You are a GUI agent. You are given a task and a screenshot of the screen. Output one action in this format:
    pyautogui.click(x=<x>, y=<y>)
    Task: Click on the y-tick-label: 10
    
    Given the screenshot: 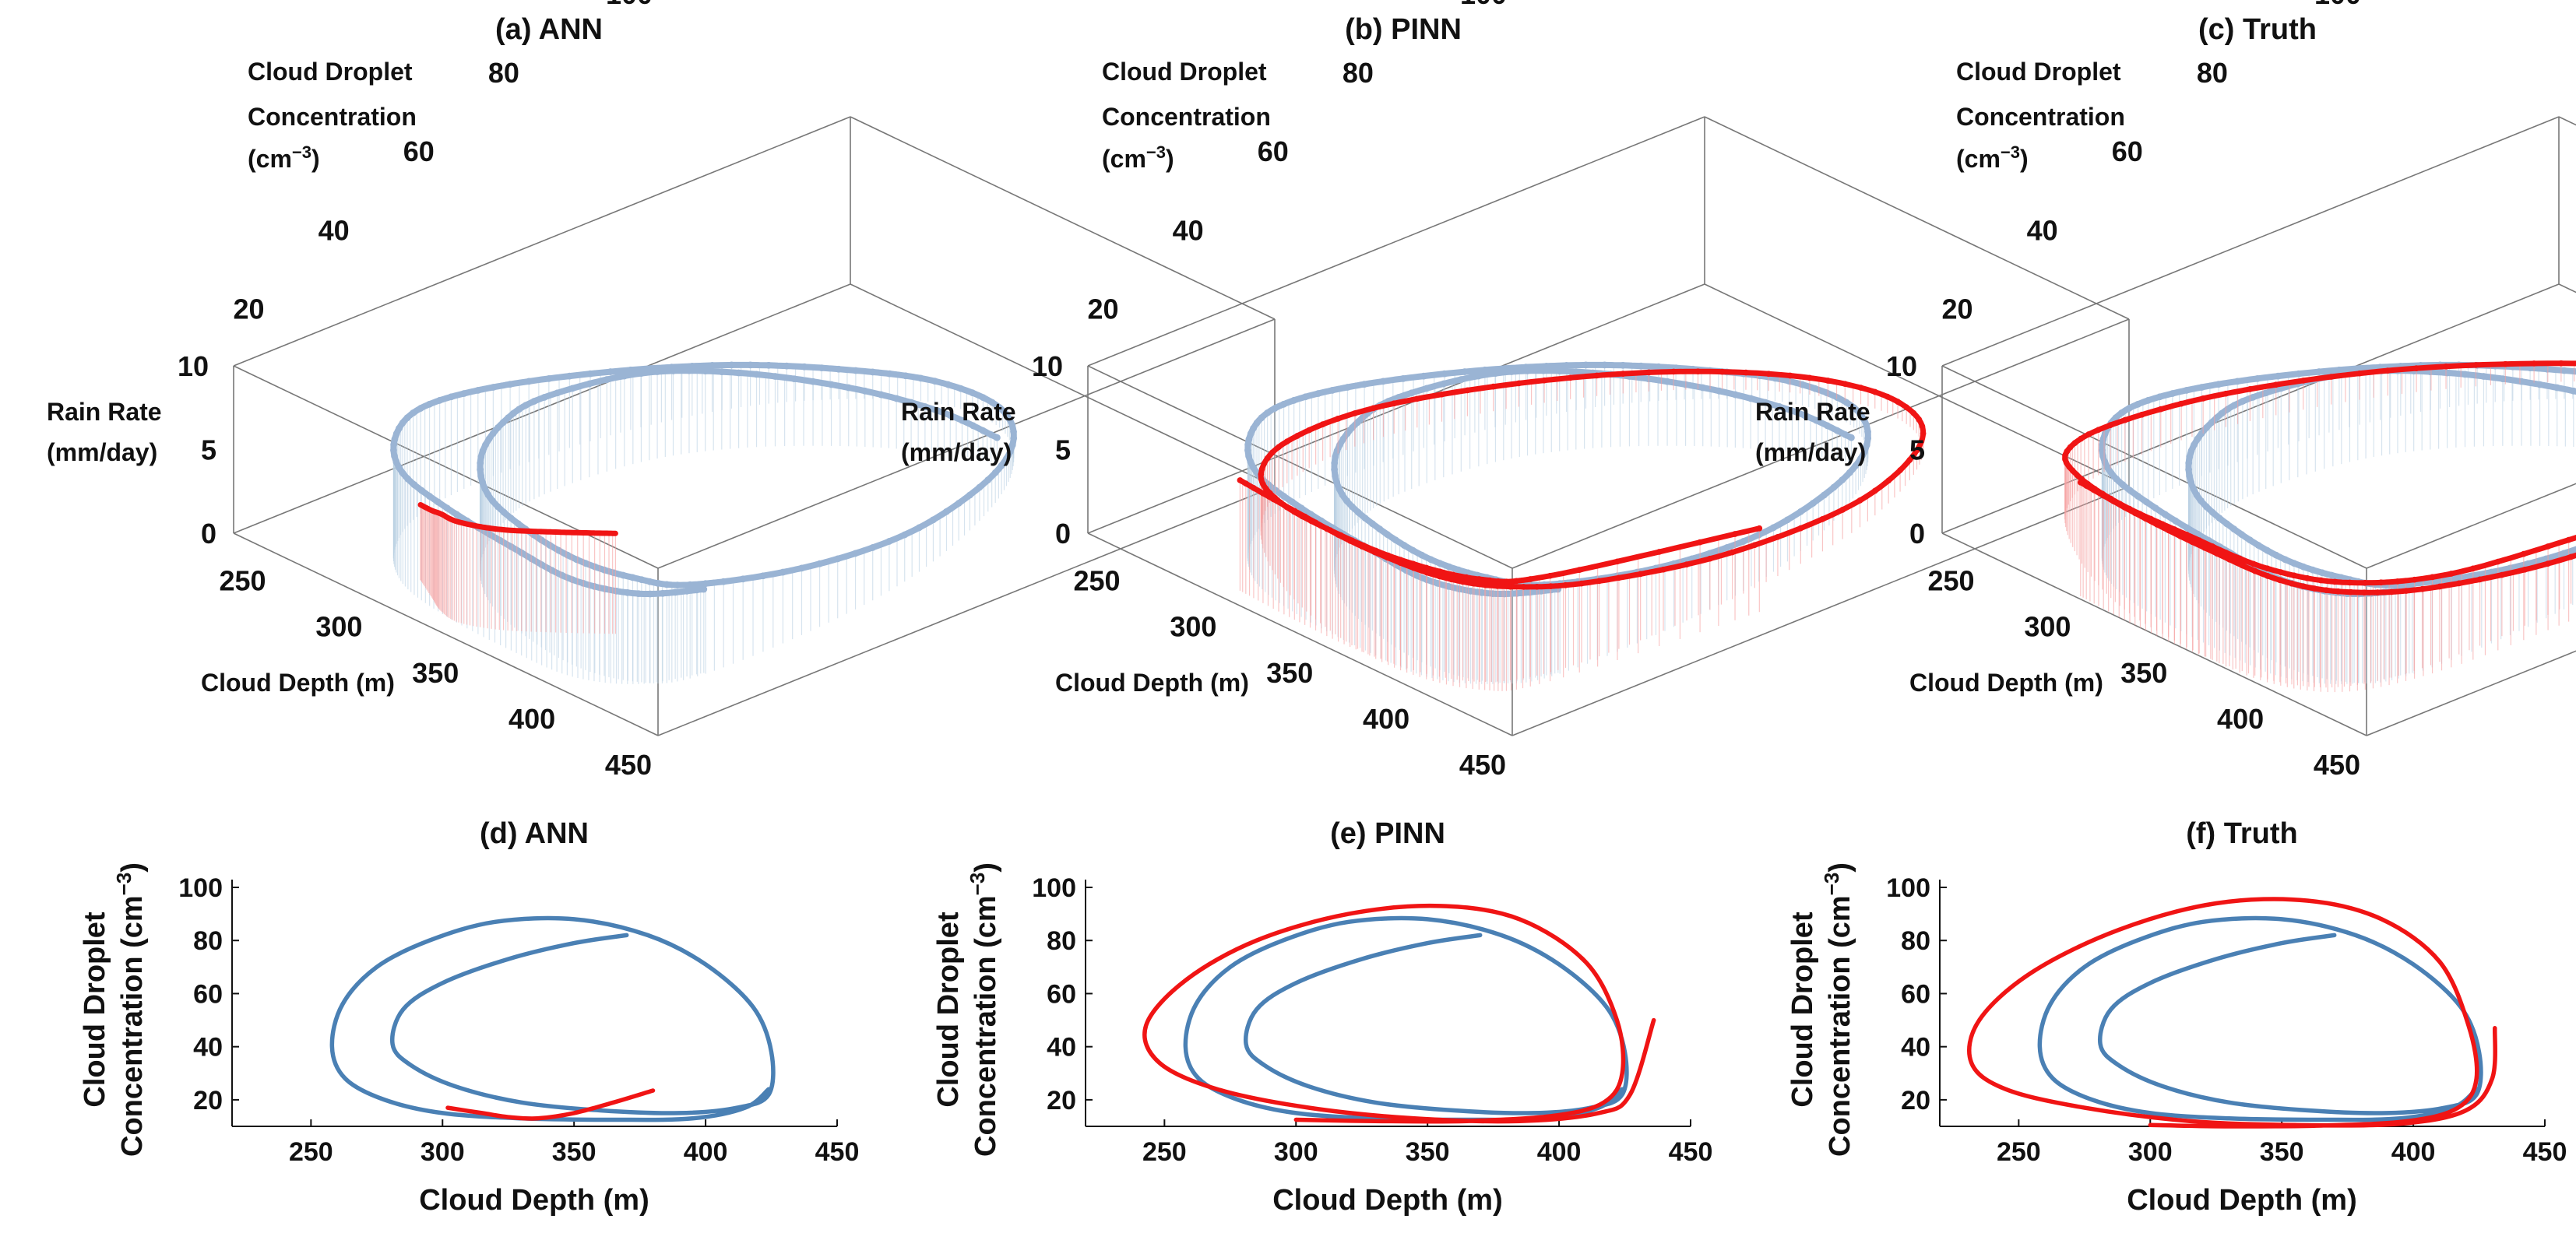 What is the action you would take?
    pyautogui.click(x=1901, y=366)
    